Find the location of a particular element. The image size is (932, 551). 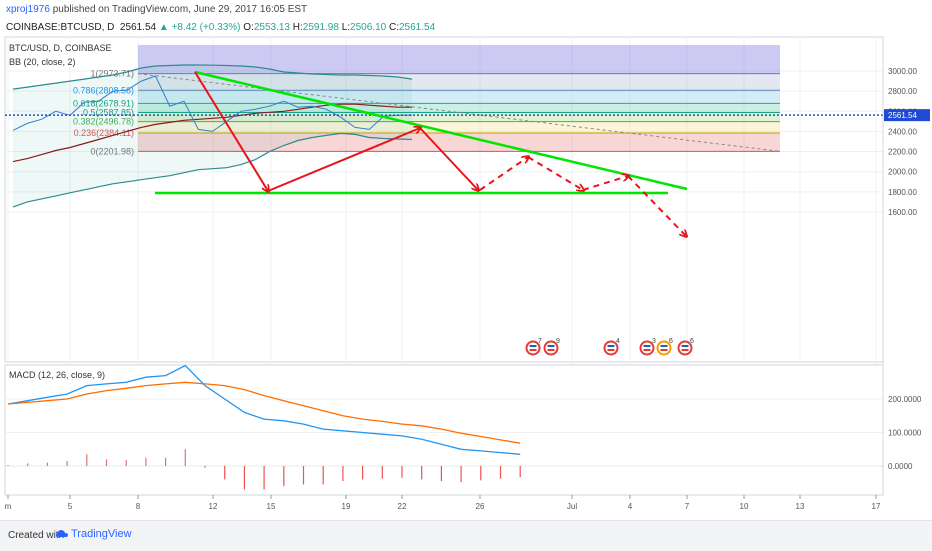

x-tick-label: 17 is located at coordinates (876, 506).